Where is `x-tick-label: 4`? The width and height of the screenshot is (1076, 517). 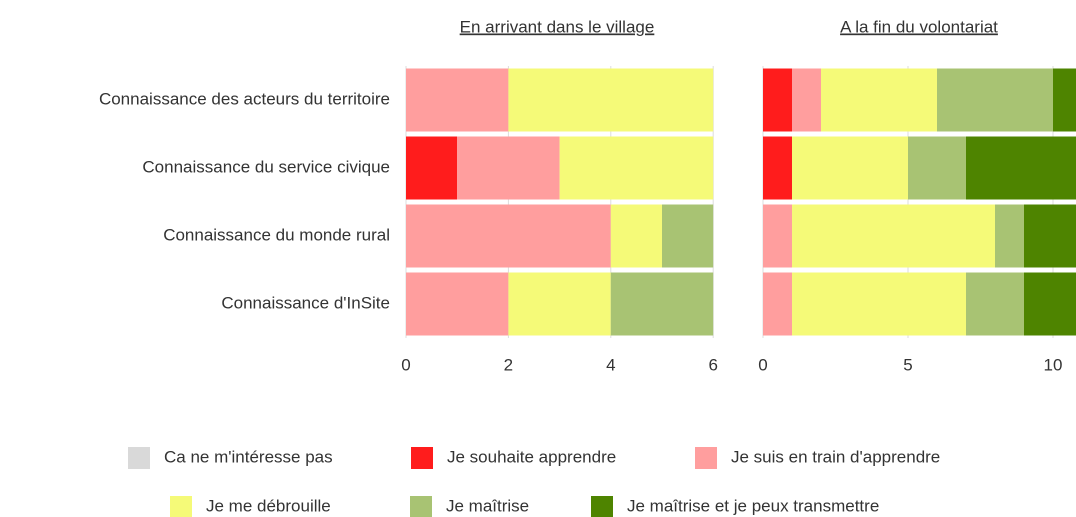
x-tick-label: 4 is located at coordinates (610, 364).